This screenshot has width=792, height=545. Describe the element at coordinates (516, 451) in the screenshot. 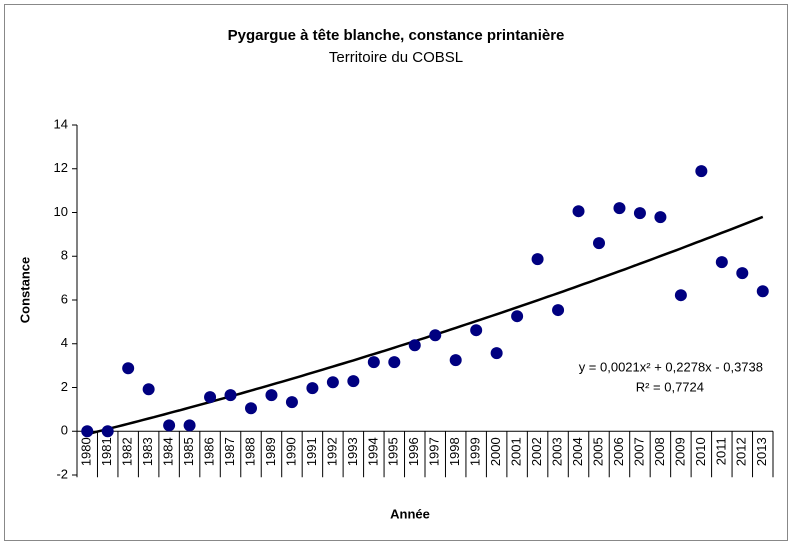

I see `x-tick-label: 2001` at that location.